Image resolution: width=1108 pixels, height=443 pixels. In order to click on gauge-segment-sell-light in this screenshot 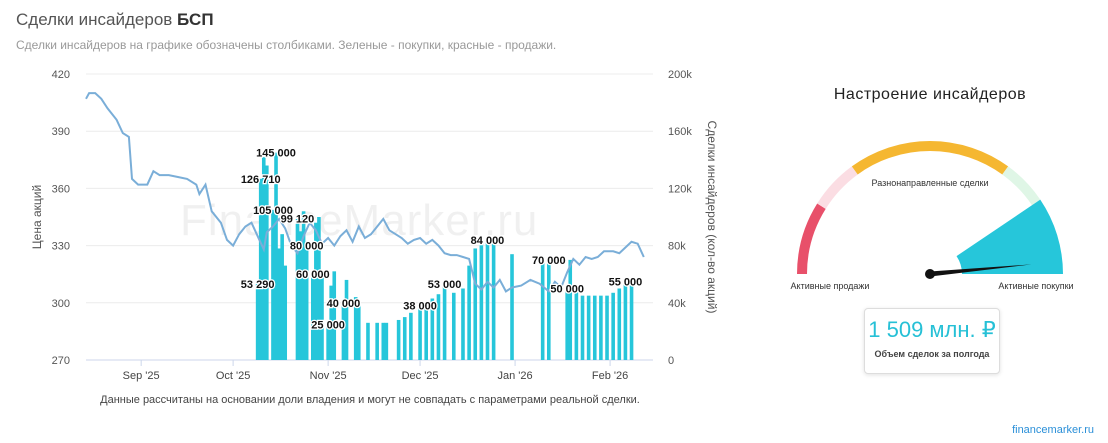, I will do `click(837, 187)`.